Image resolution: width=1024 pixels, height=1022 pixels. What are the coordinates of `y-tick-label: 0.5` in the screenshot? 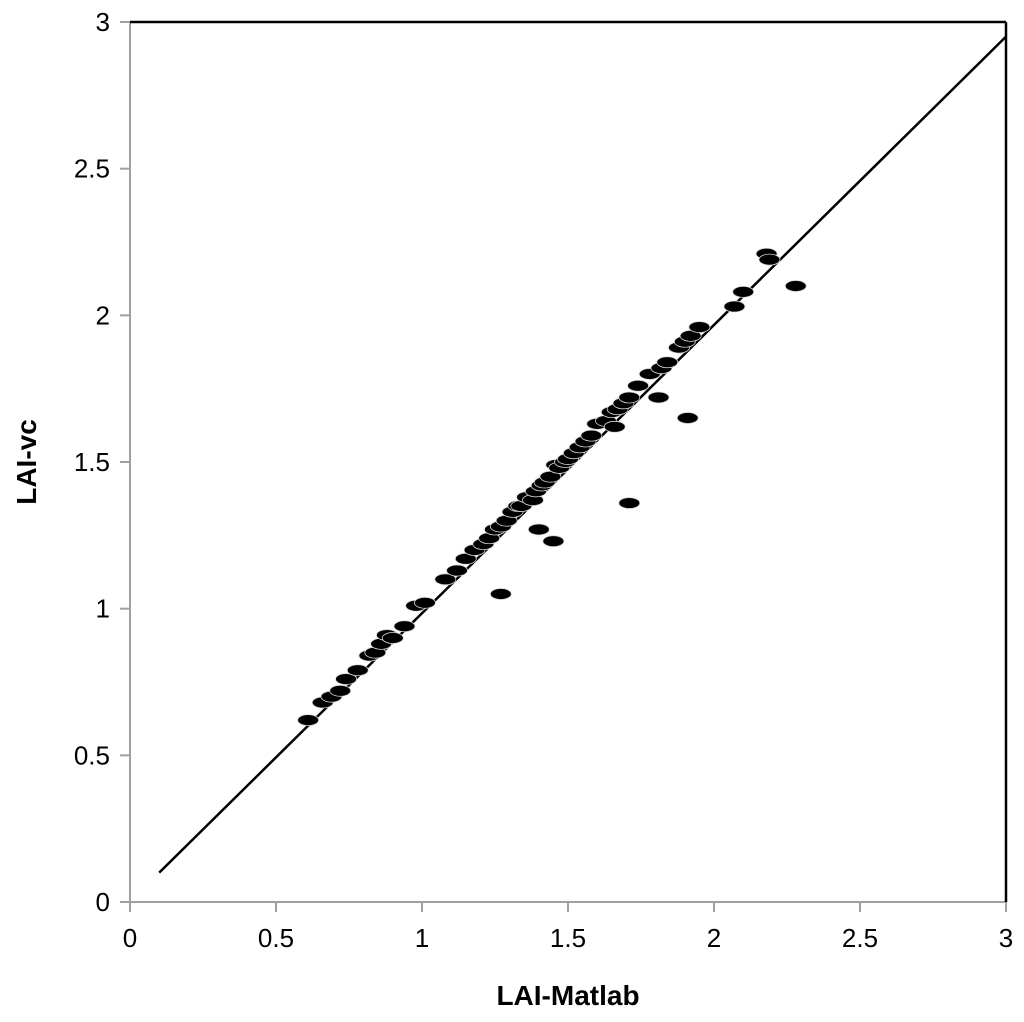 It's located at (92, 755).